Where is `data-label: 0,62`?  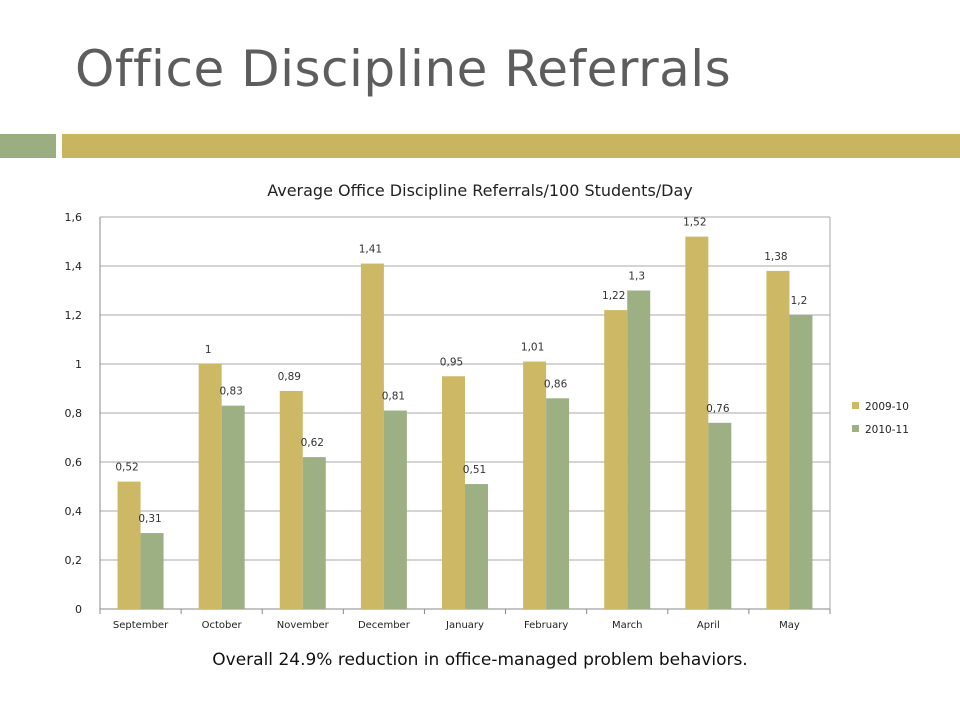 data-label: 0,62 is located at coordinates (312, 443).